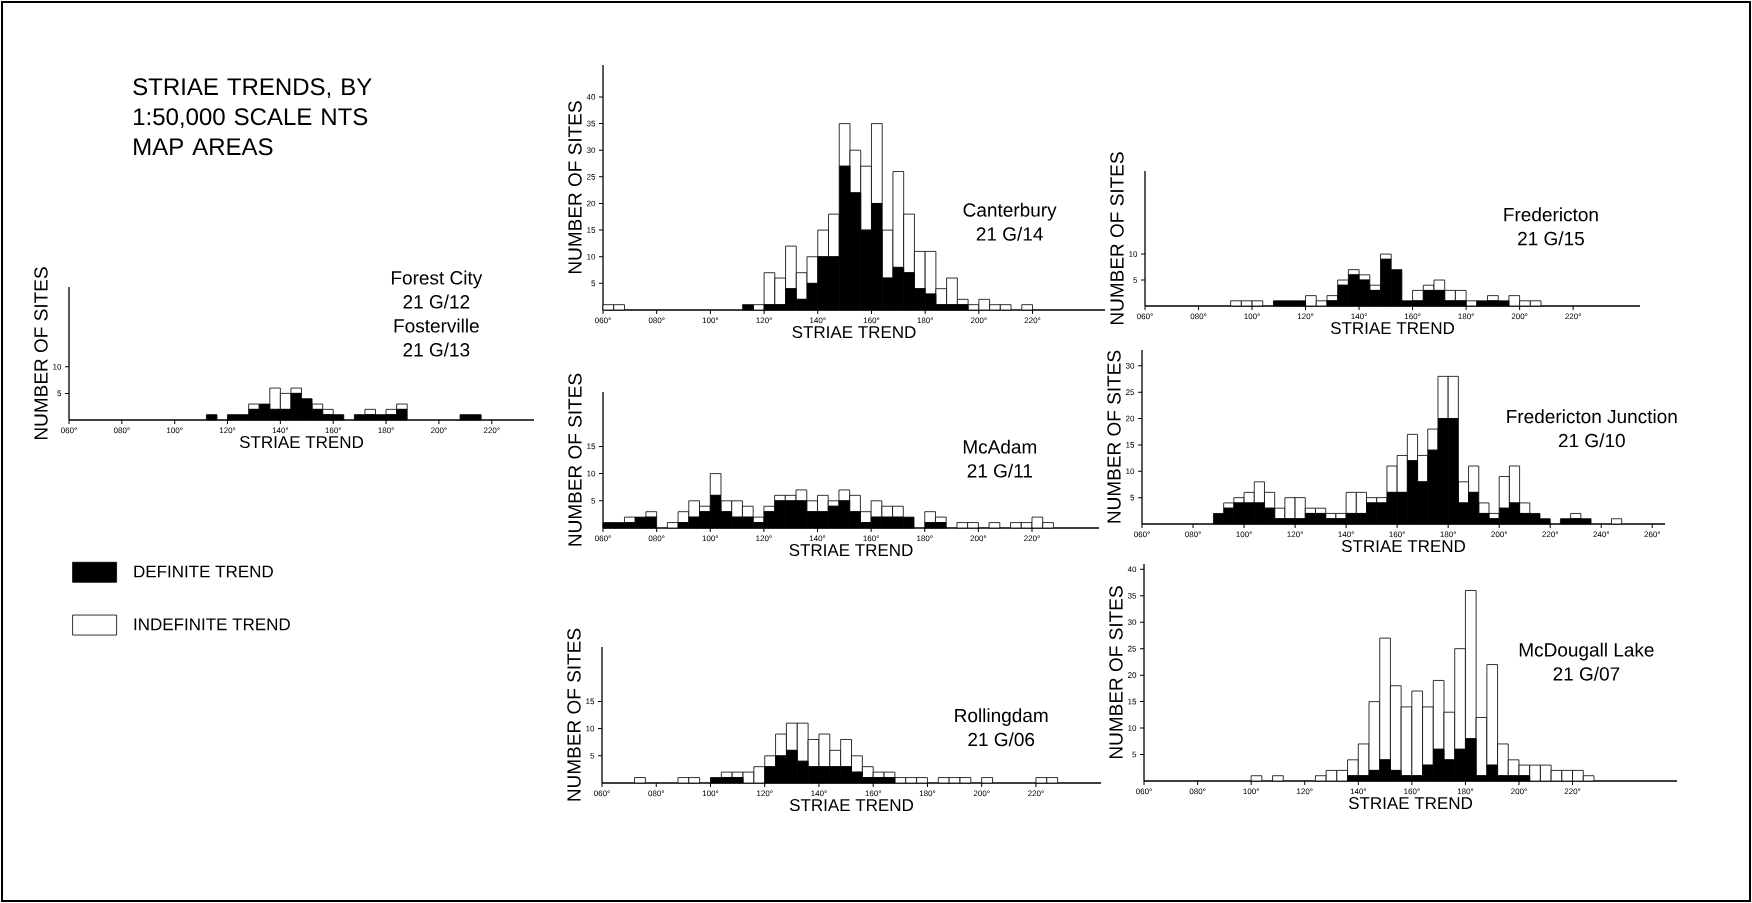  I want to click on annotation: 21 G/11, so click(999, 470).